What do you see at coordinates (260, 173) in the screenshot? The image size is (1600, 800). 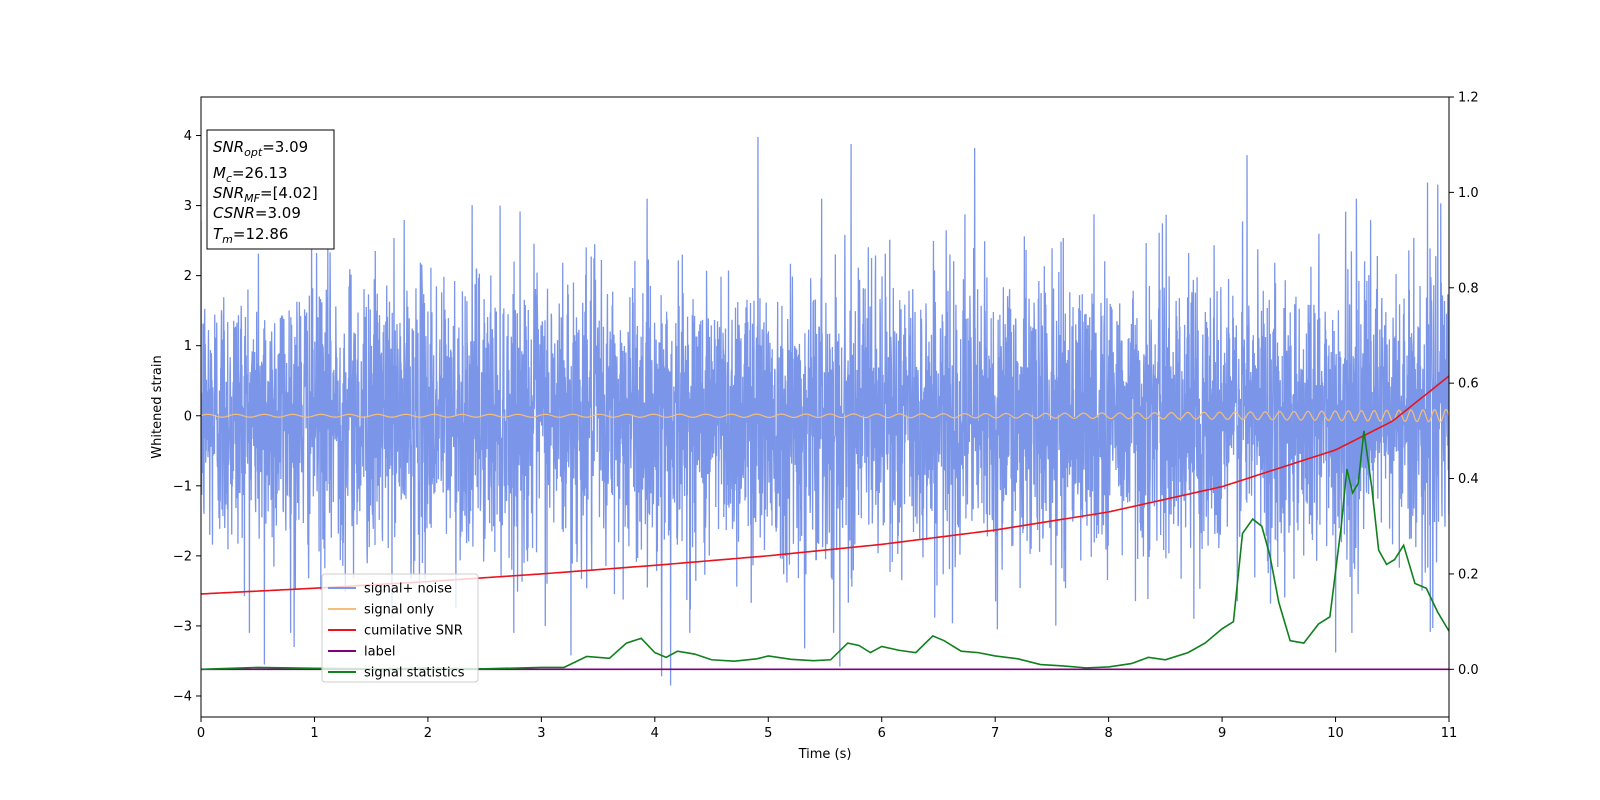 I see `annotation-text: =26.13` at bounding box center [260, 173].